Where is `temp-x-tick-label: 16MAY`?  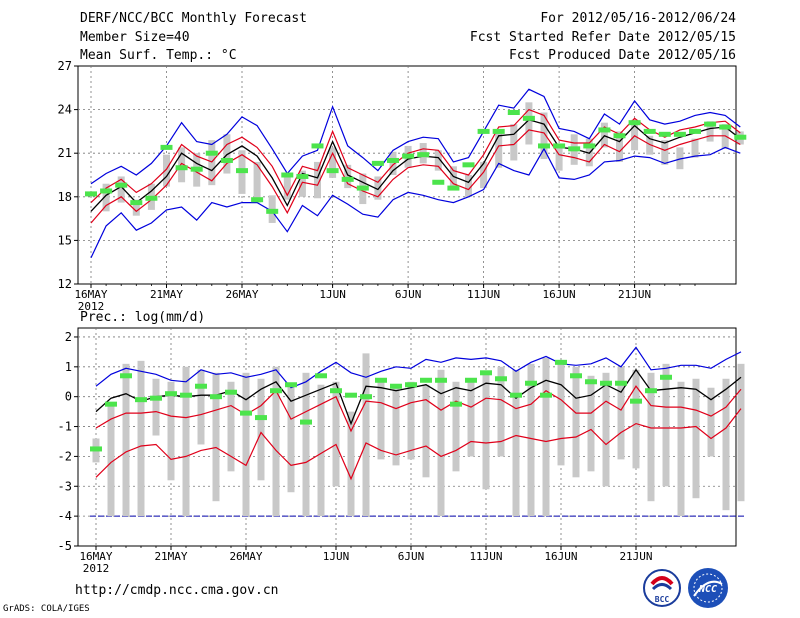 temp-x-tick-label: 16MAY is located at coordinates (90, 294).